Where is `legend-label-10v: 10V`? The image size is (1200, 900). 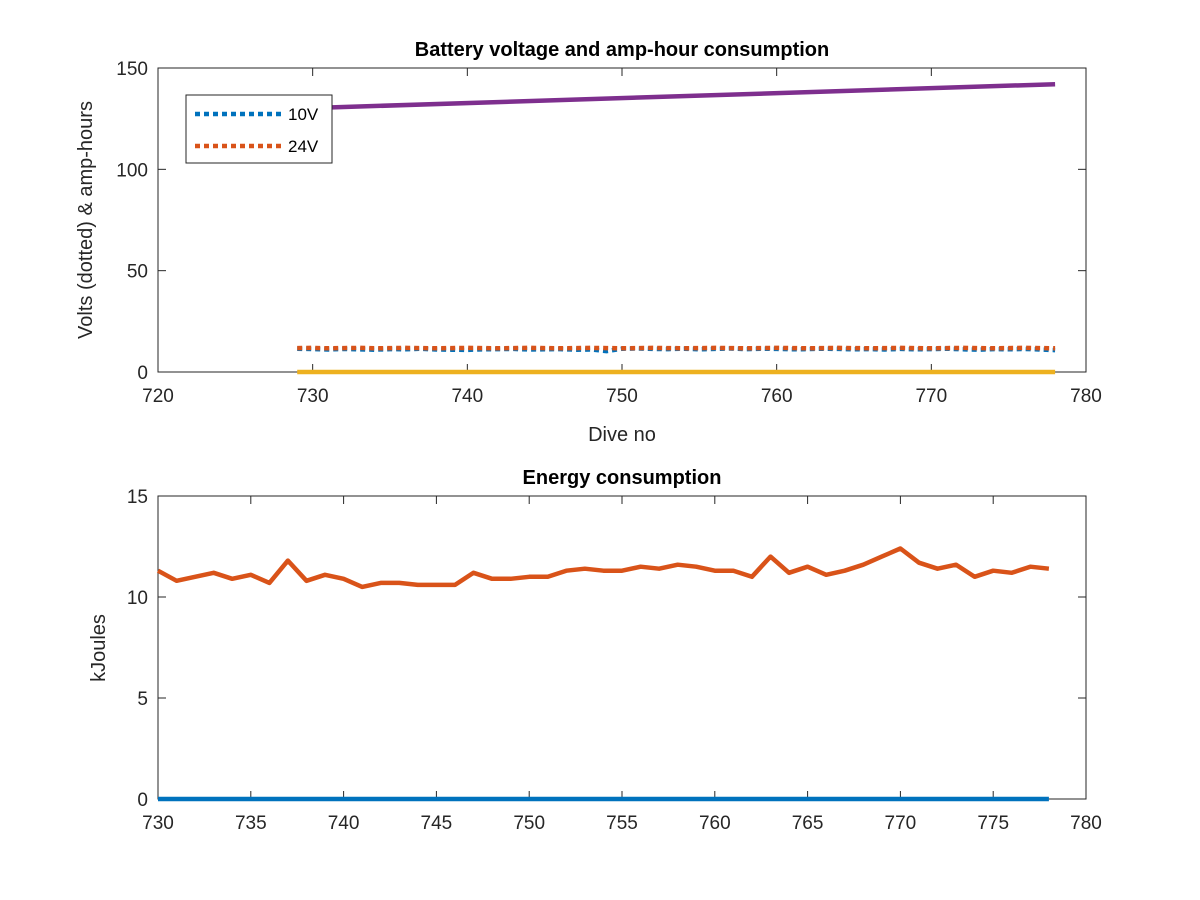 legend-label-10v: 10V is located at coordinates (303, 114).